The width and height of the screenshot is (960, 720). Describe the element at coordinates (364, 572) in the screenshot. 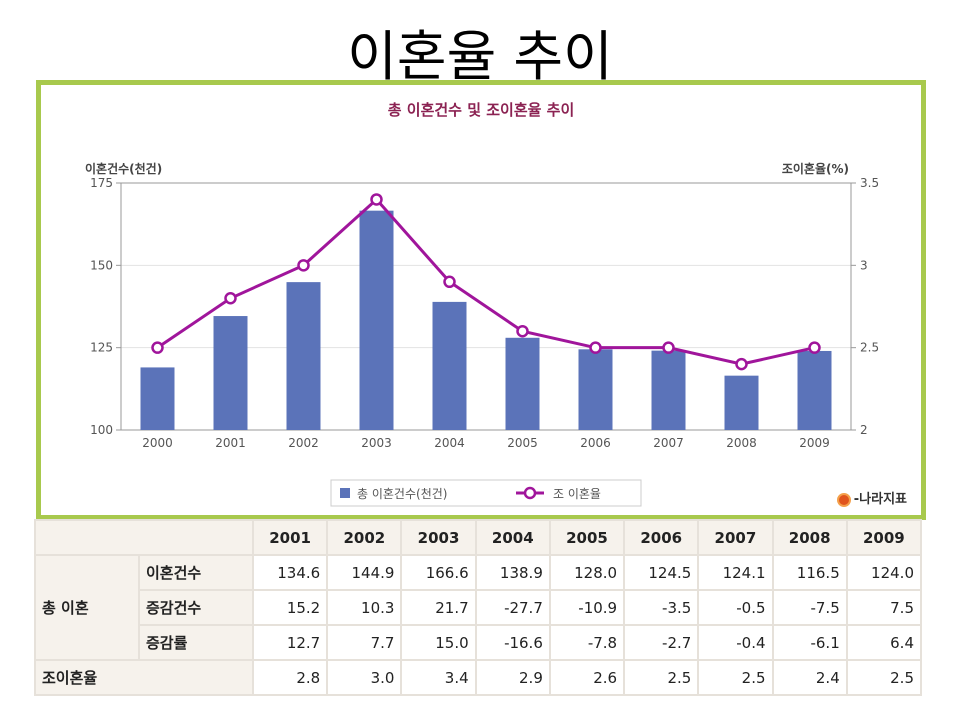

I see `table-cell: 144.9` at that location.